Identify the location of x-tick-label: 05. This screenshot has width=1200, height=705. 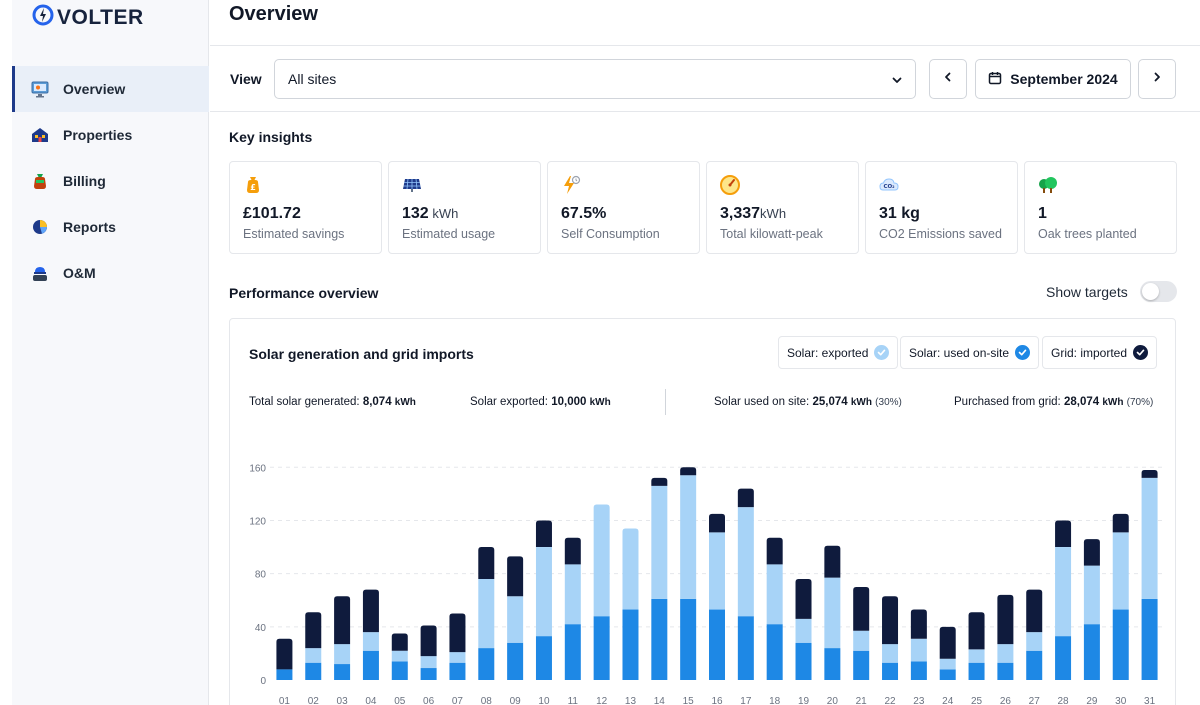
(400, 700).